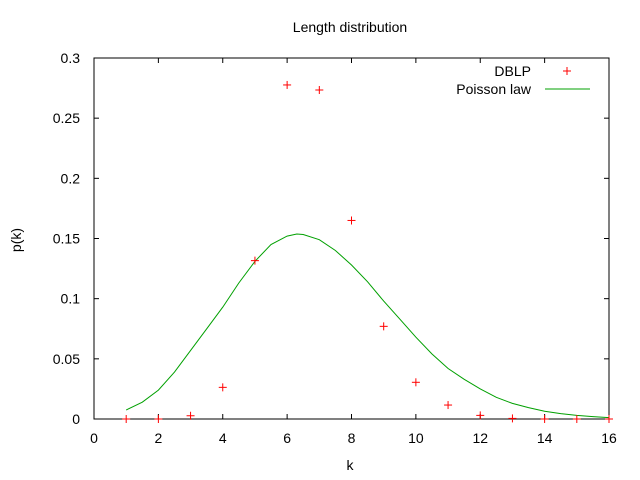  Describe the element at coordinates (223, 438) in the screenshot. I see `x-tick-label: 4` at that location.